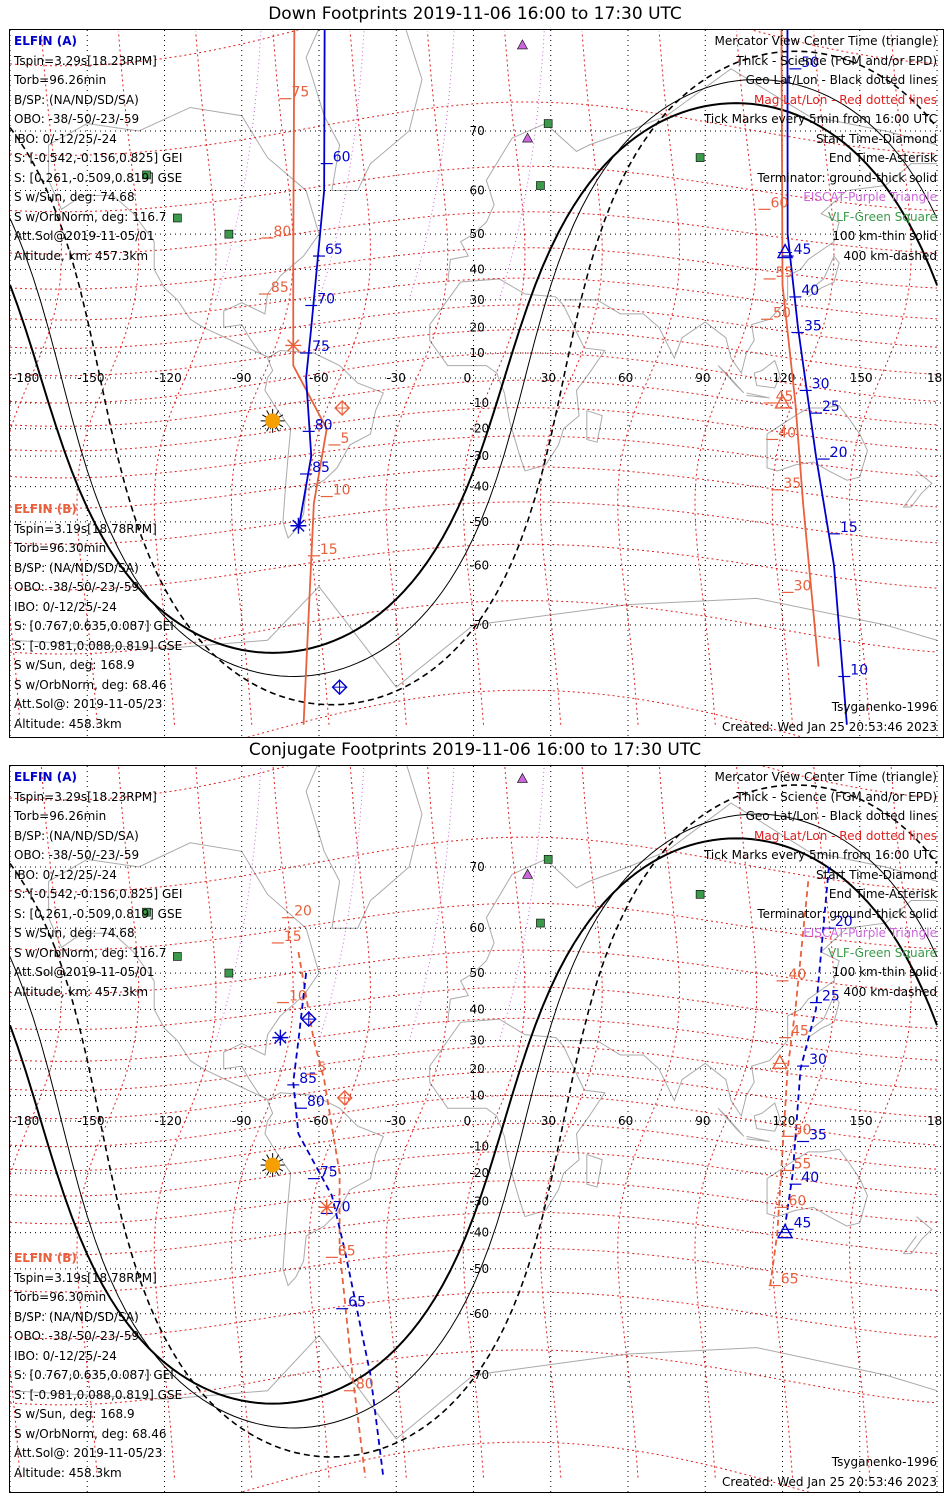 This screenshot has width=950, height=1500. What do you see at coordinates (74, 197) in the screenshot?
I see `info-line: S w/Sun, deg: 74.68` at bounding box center [74, 197].